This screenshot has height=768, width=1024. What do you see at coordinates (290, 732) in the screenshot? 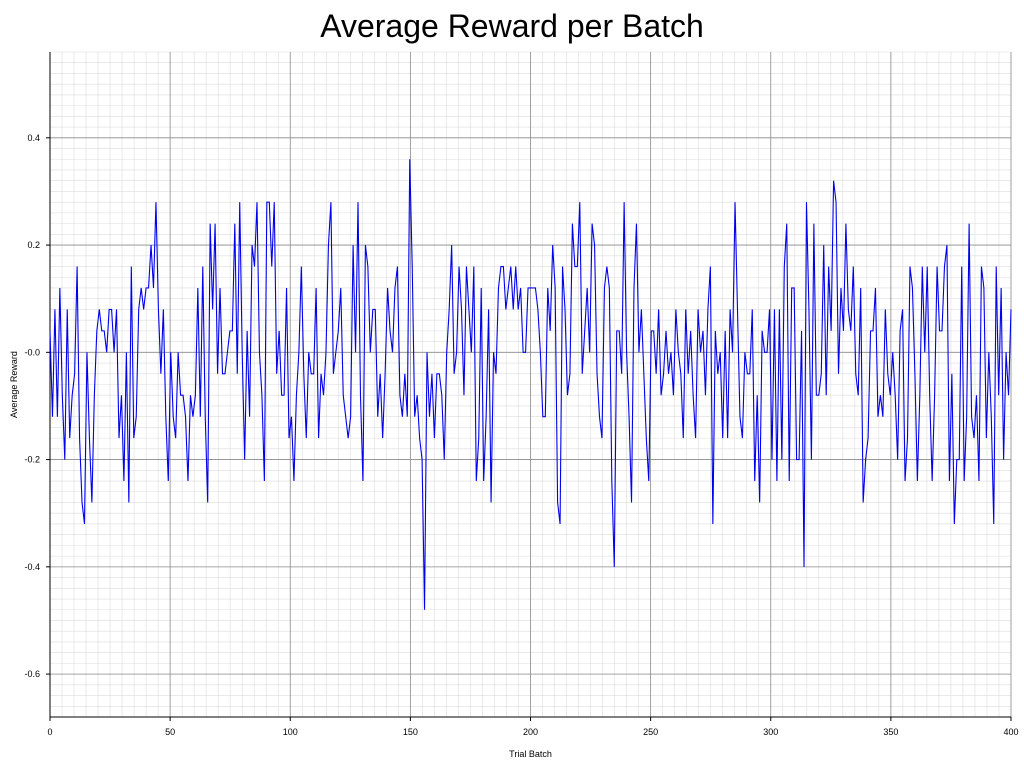
I see `x-tick-label: 100` at bounding box center [290, 732].